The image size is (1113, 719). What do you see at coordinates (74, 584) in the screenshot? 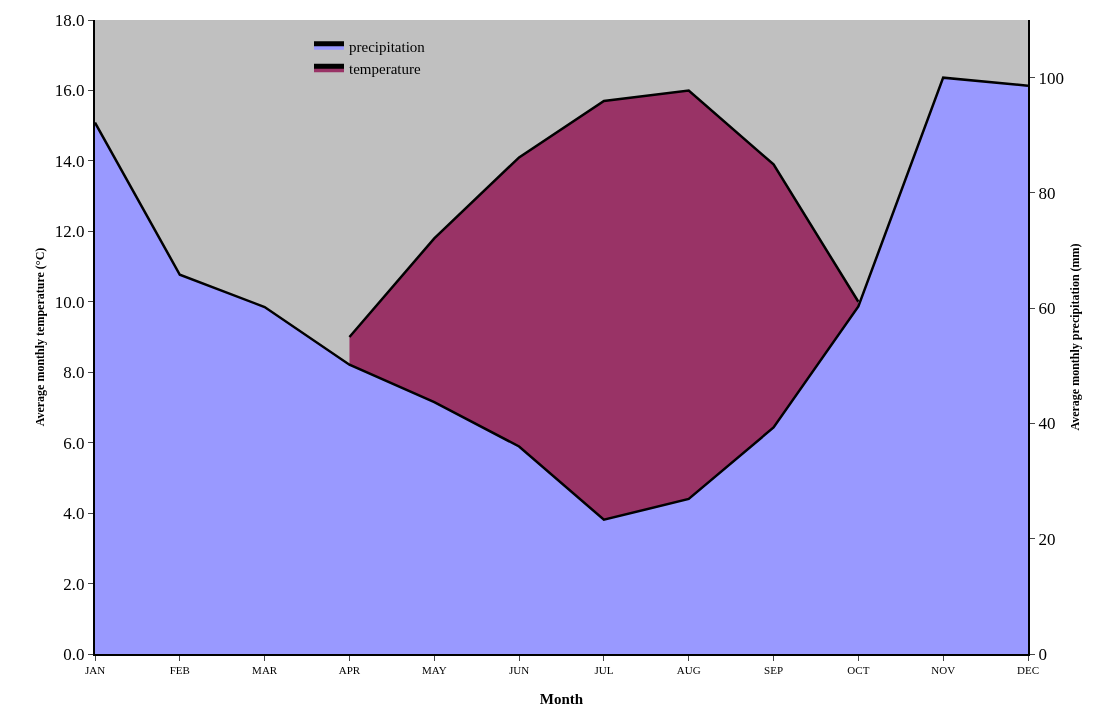
I see `y-tick-label: 2.0` at bounding box center [74, 584].